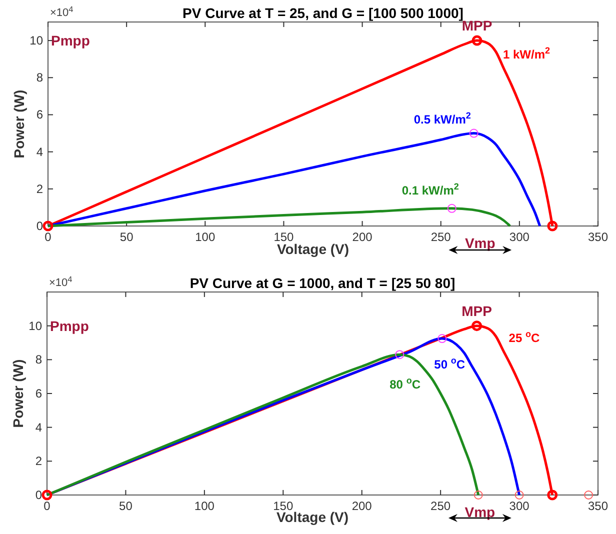 The width and height of the screenshot is (616, 534). I want to click on series-label: 25 $^{o}$C, so click(524, 336).